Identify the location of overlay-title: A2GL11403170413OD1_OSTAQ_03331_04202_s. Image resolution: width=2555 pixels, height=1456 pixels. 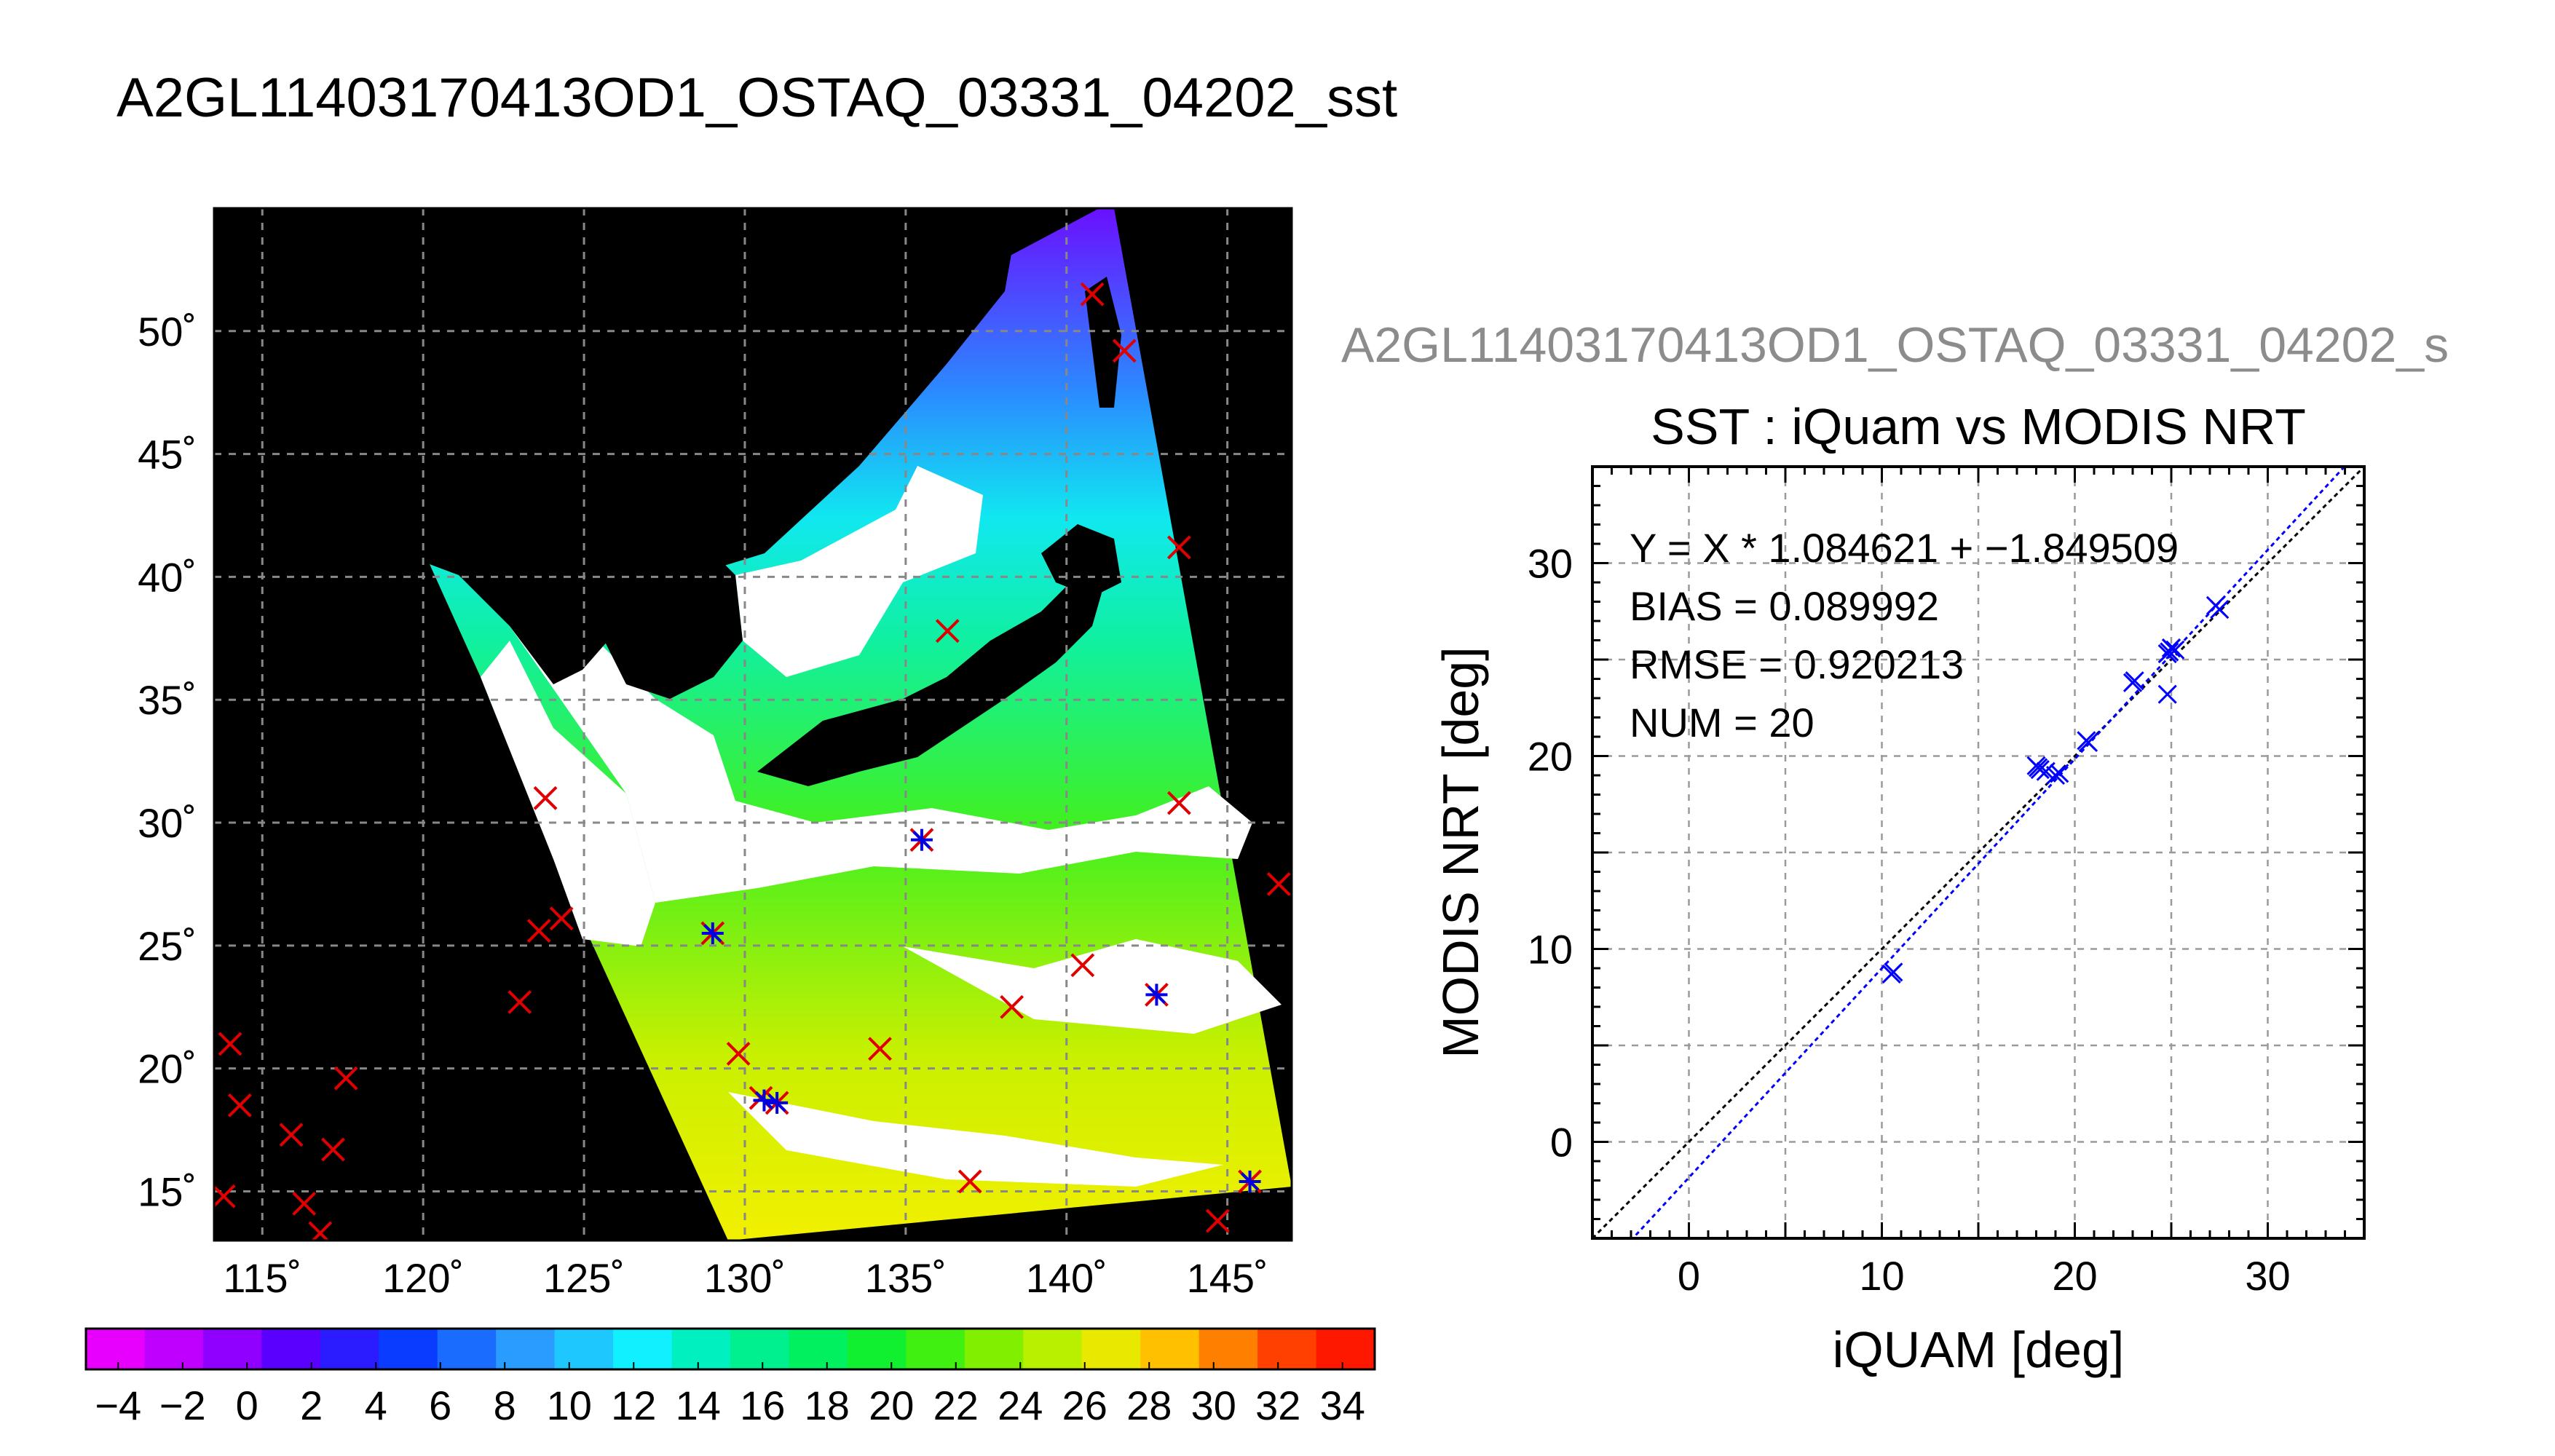
(1895, 345).